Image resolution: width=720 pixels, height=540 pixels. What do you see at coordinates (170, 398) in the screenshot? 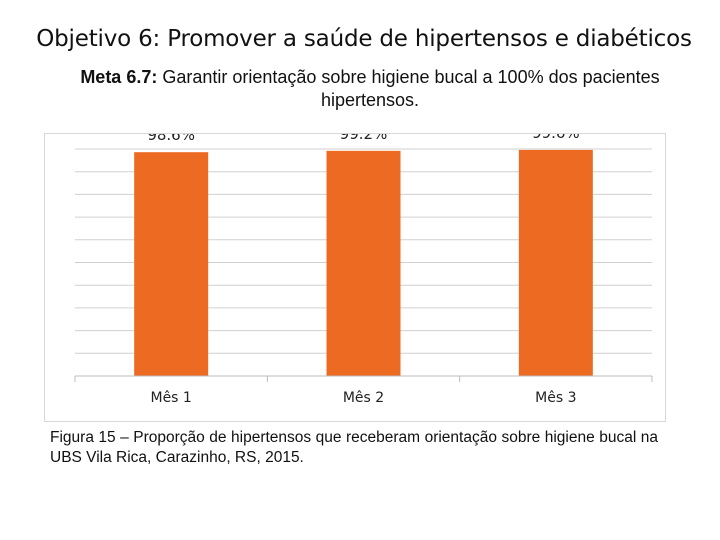
I see `x-tick-label: Mês 1` at bounding box center [170, 398].